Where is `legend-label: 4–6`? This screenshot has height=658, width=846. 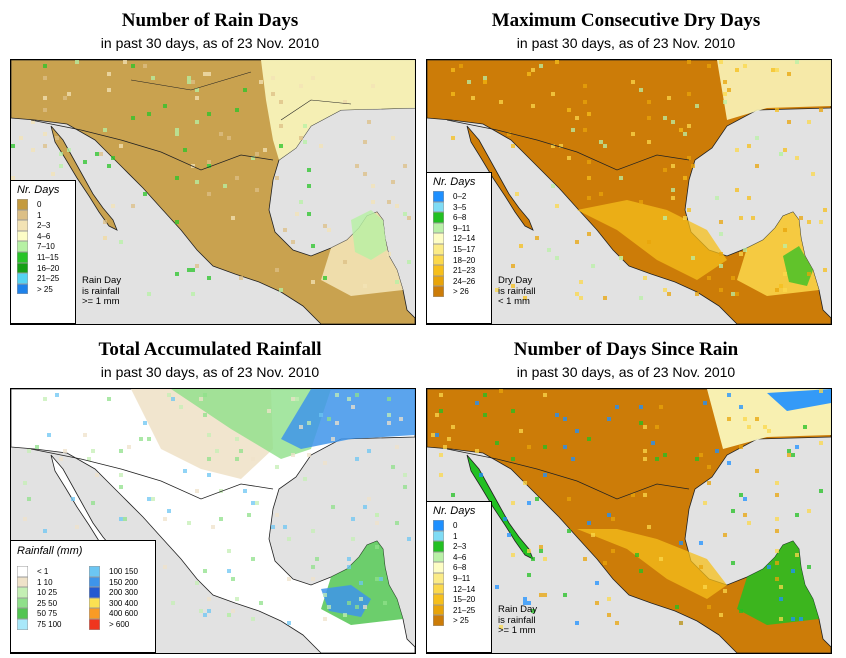 legend-label: 4–6 is located at coordinates (460, 557).